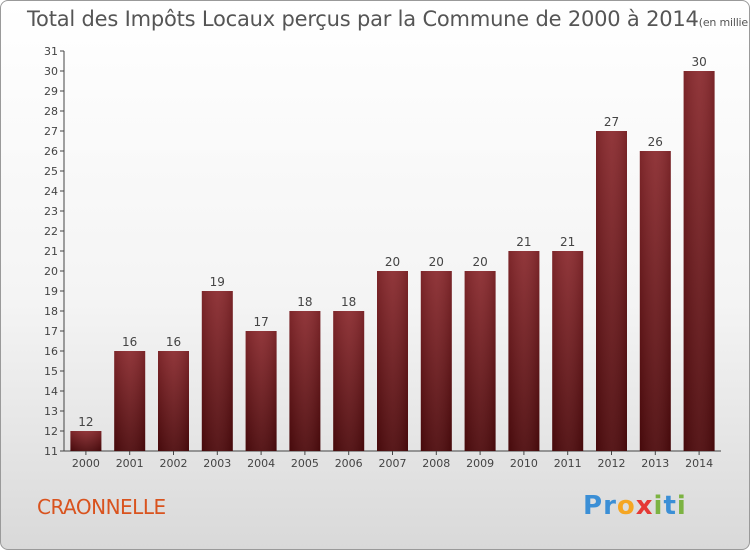  What do you see at coordinates (51, 211) in the screenshot?
I see `y-tick-label: 23` at bounding box center [51, 211].